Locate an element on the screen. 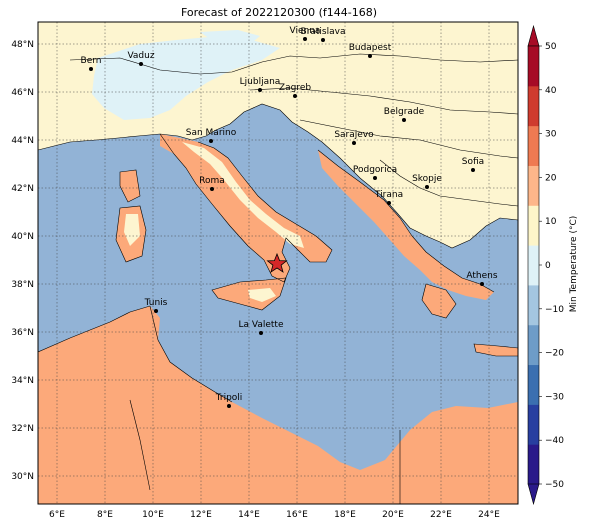 The width and height of the screenshot is (592, 528). city-label-ljubljana: Ljubljana is located at coordinates (260, 82).